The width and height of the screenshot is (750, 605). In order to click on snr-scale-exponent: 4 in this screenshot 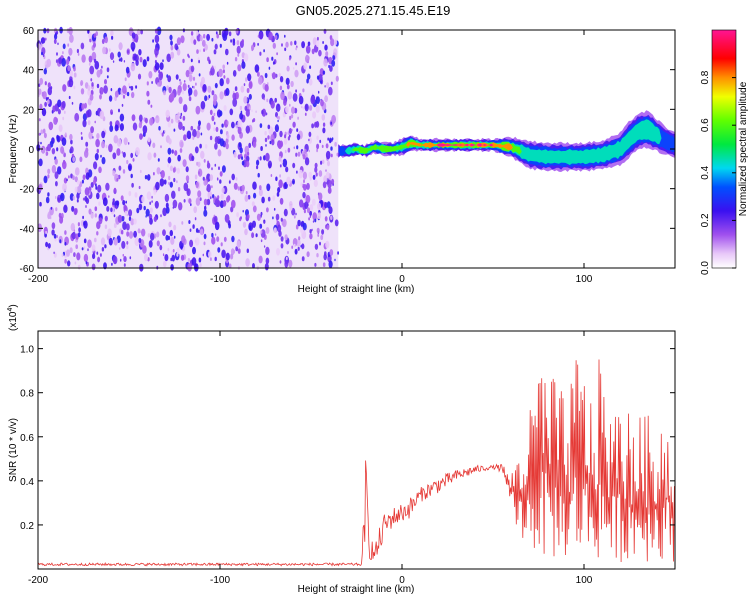, I will do `click(10, 310)`.